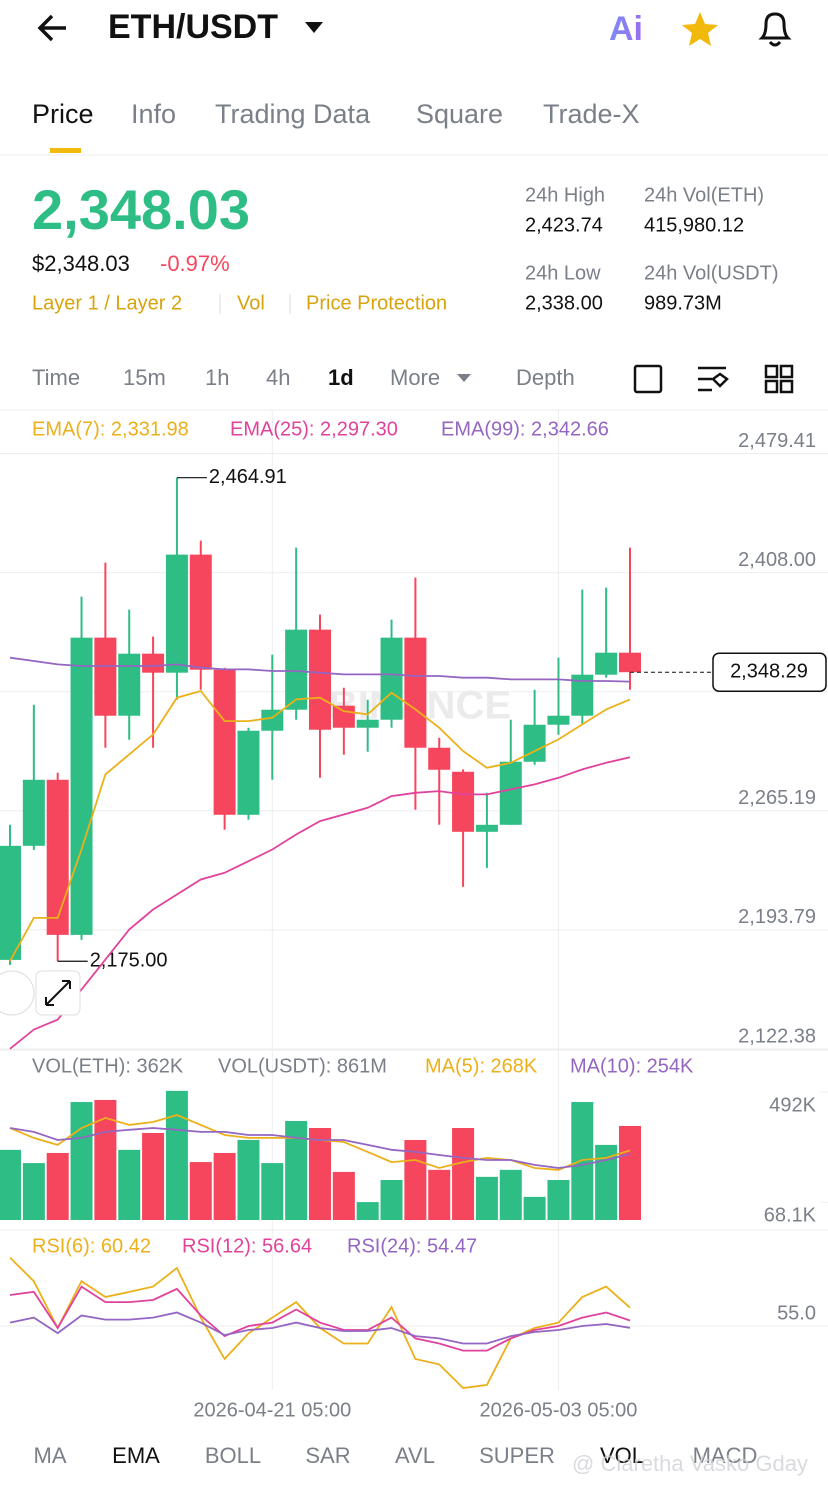 The width and height of the screenshot is (828, 1489). I want to click on interval: 1d, so click(341, 377).